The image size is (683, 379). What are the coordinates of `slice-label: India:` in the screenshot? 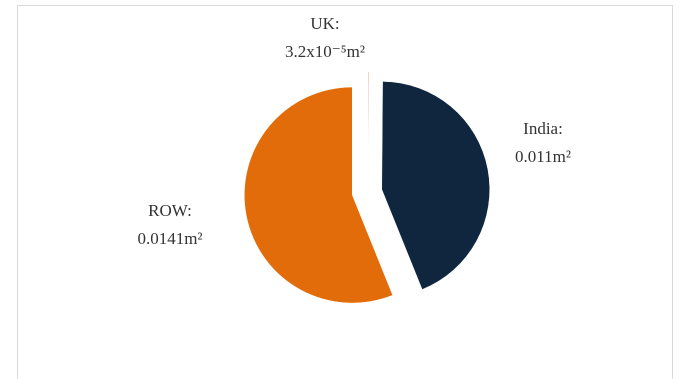 It's located at (543, 128).